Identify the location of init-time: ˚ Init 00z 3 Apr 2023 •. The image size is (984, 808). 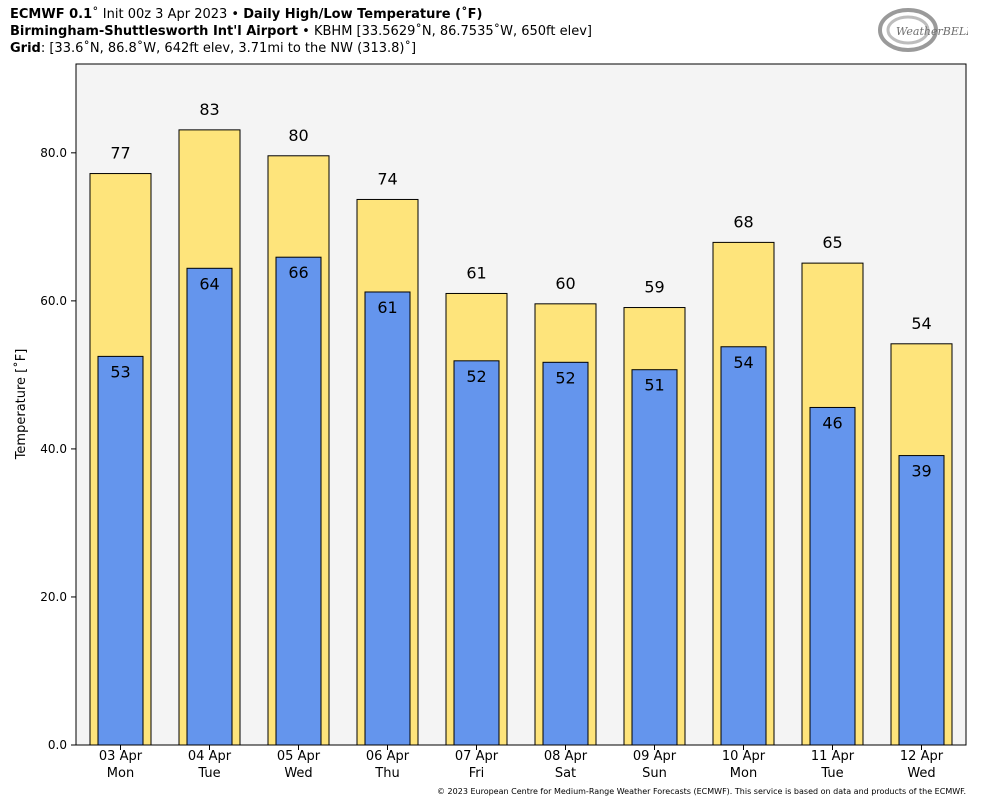
(166, 14).